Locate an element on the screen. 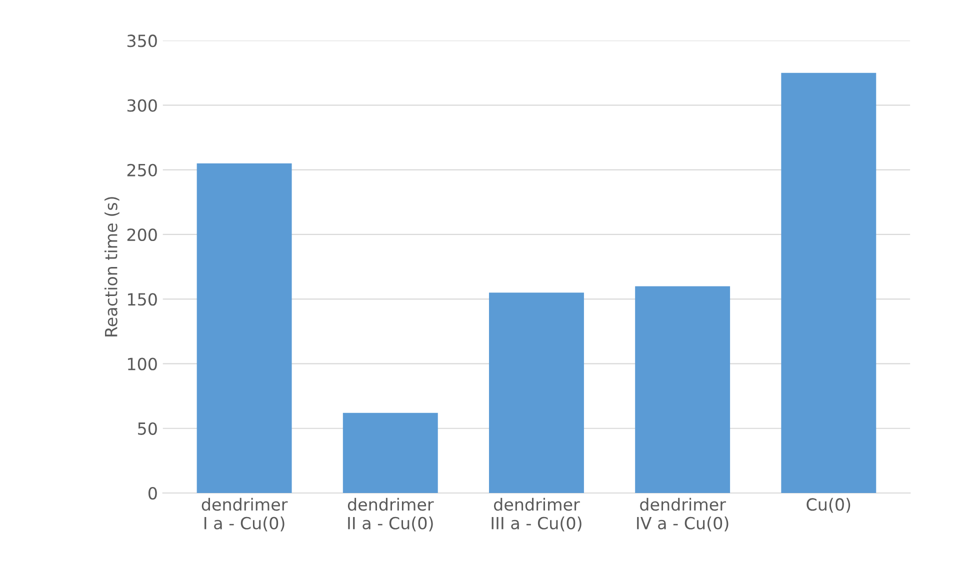  y-tick-label: 150 is located at coordinates (142, 299).